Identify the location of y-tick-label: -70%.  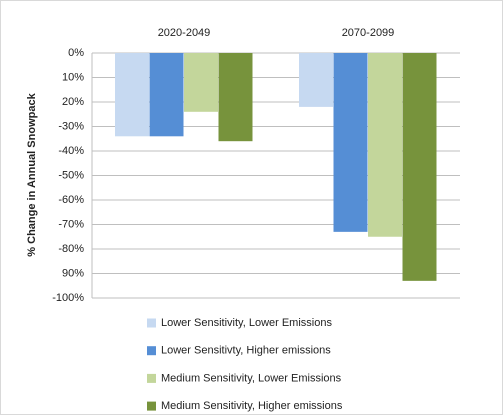
(71, 224).